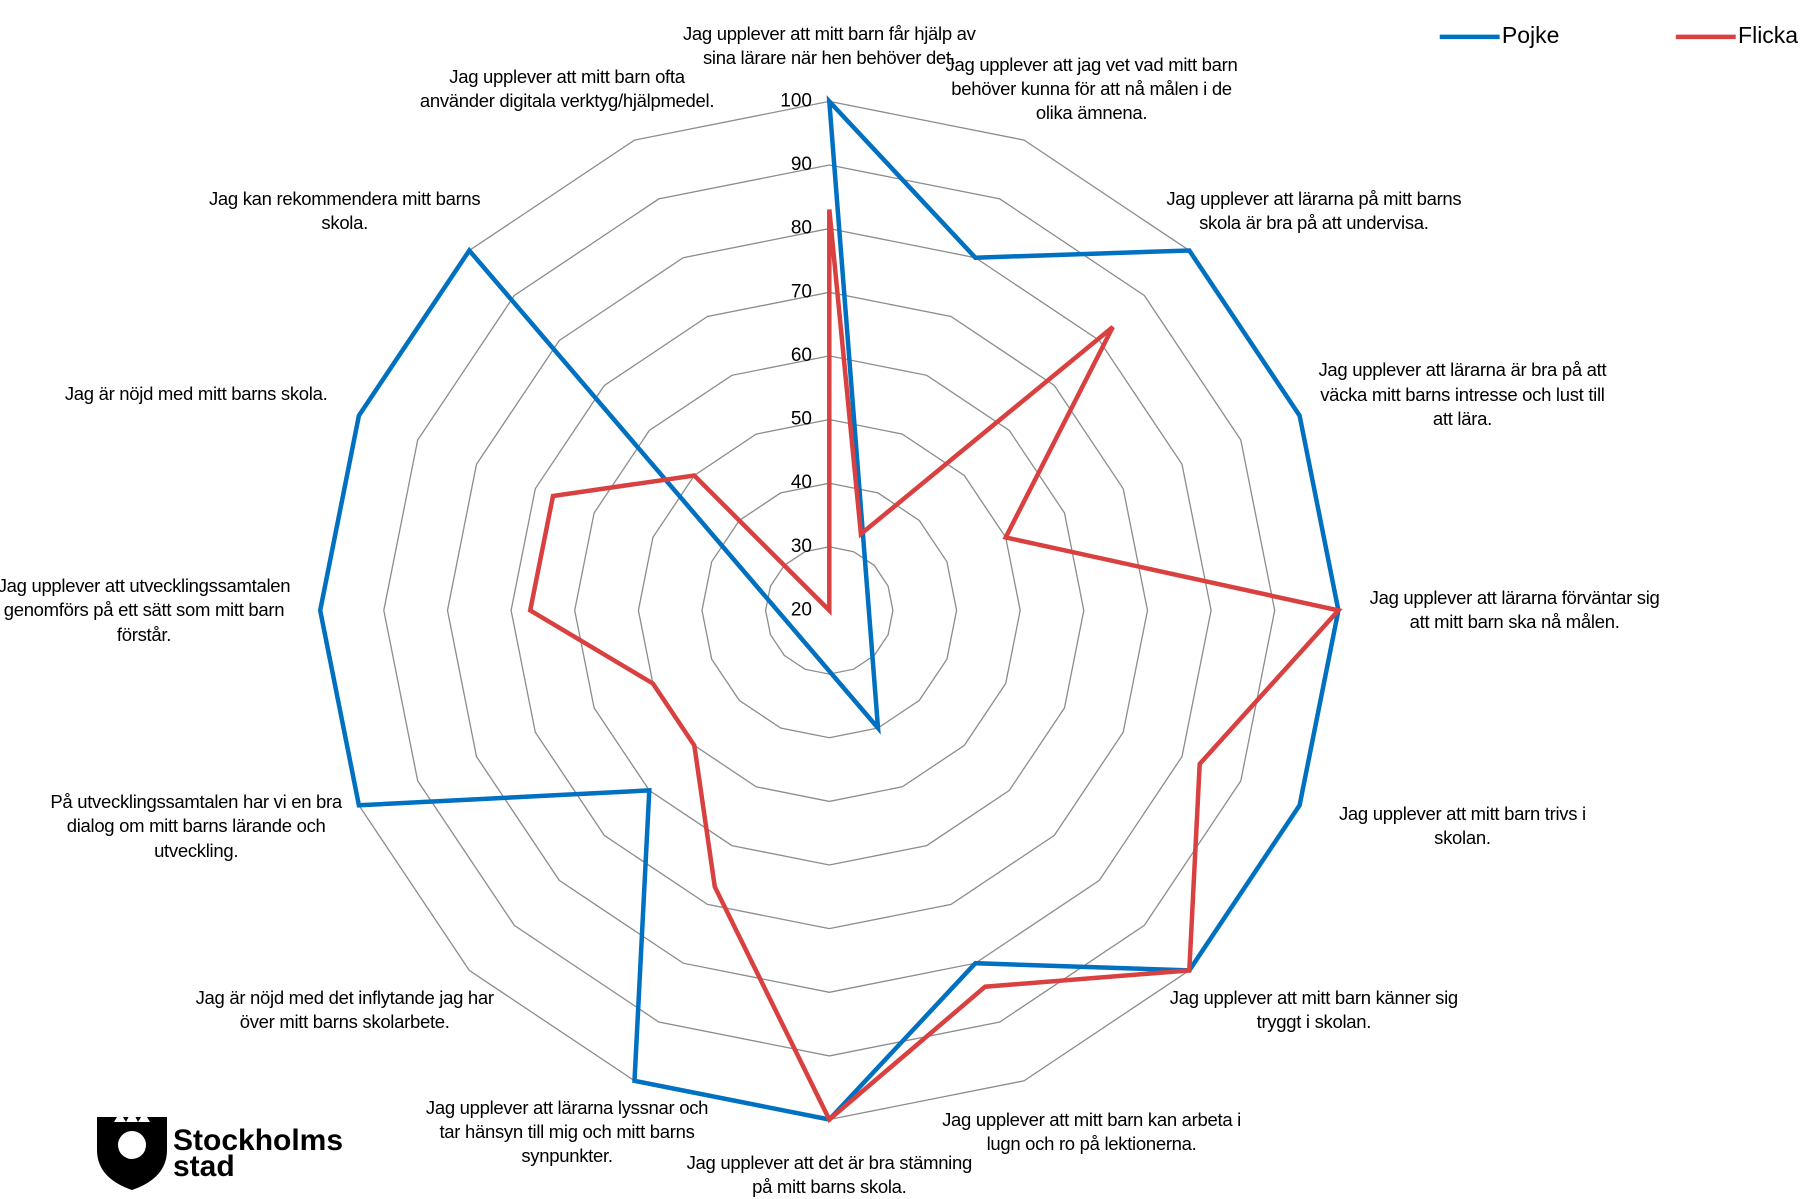 This screenshot has height=1199, width=1806. Describe the element at coordinates (801, 419) in the screenshot. I see `r-tick-label: 50` at that location.